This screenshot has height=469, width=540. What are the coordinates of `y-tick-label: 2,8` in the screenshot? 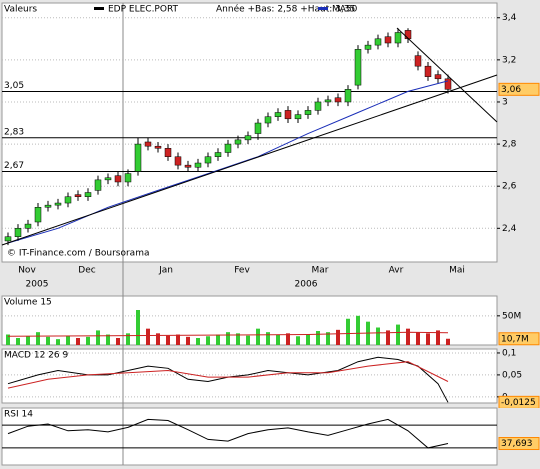 It's located at (509, 145).